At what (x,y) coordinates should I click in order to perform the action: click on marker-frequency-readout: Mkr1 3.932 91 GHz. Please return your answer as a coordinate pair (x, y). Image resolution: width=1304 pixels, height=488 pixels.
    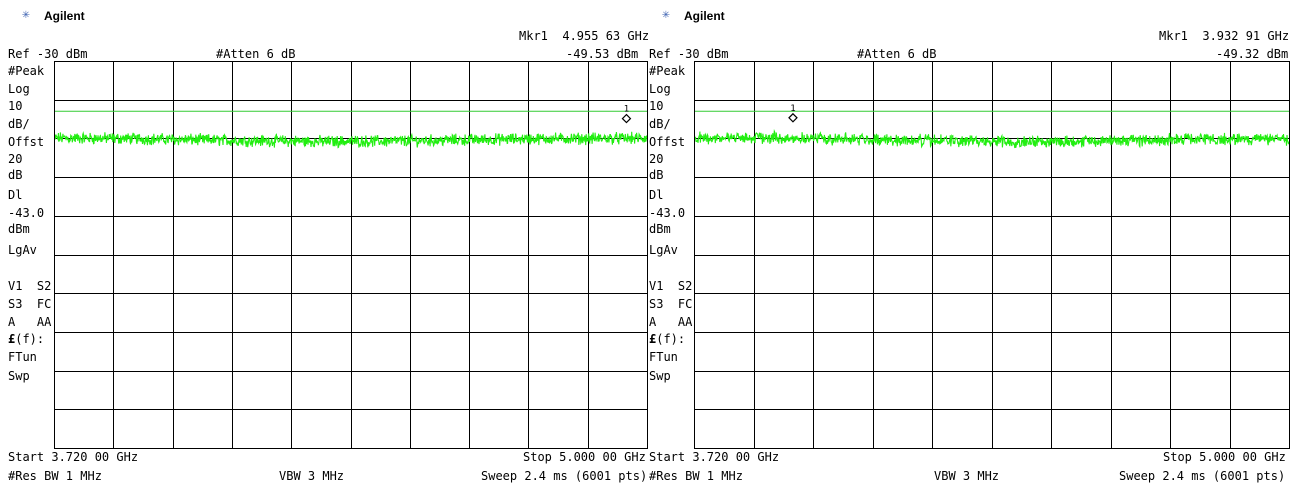
    Looking at the image, I should click on (1224, 36).